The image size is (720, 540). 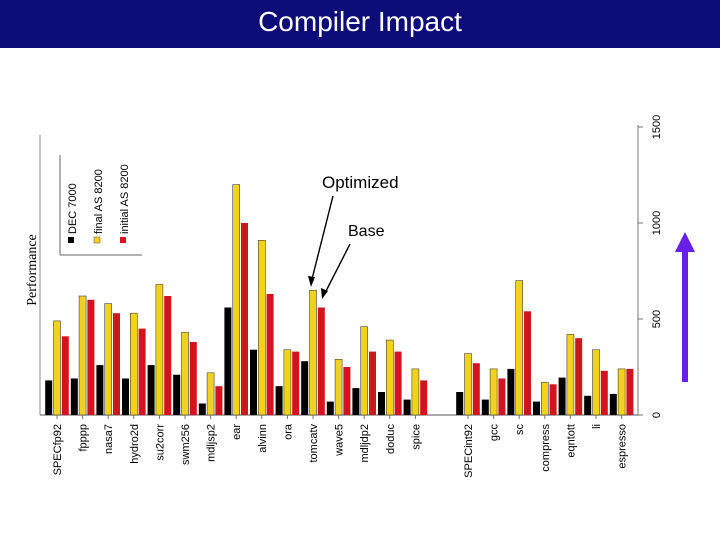 I want to click on legend-swatch-initial, so click(x=123, y=240).